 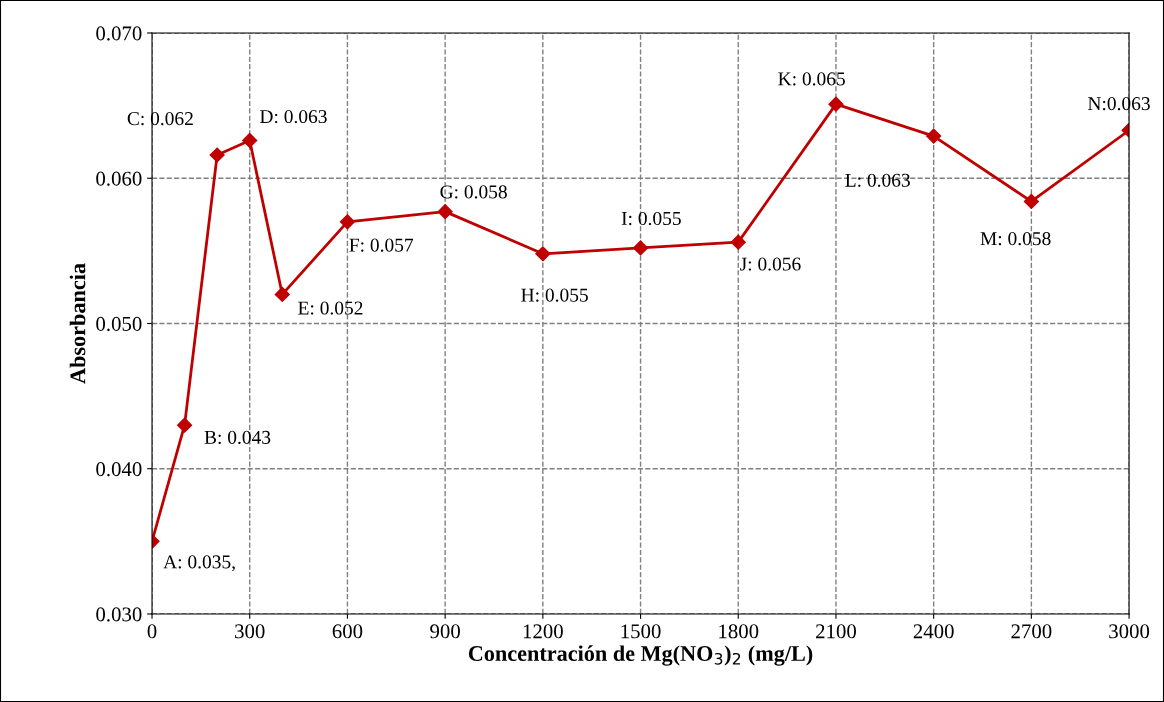 What do you see at coordinates (1129, 631) in the screenshot?
I see `x-tick-label: 3000` at bounding box center [1129, 631].